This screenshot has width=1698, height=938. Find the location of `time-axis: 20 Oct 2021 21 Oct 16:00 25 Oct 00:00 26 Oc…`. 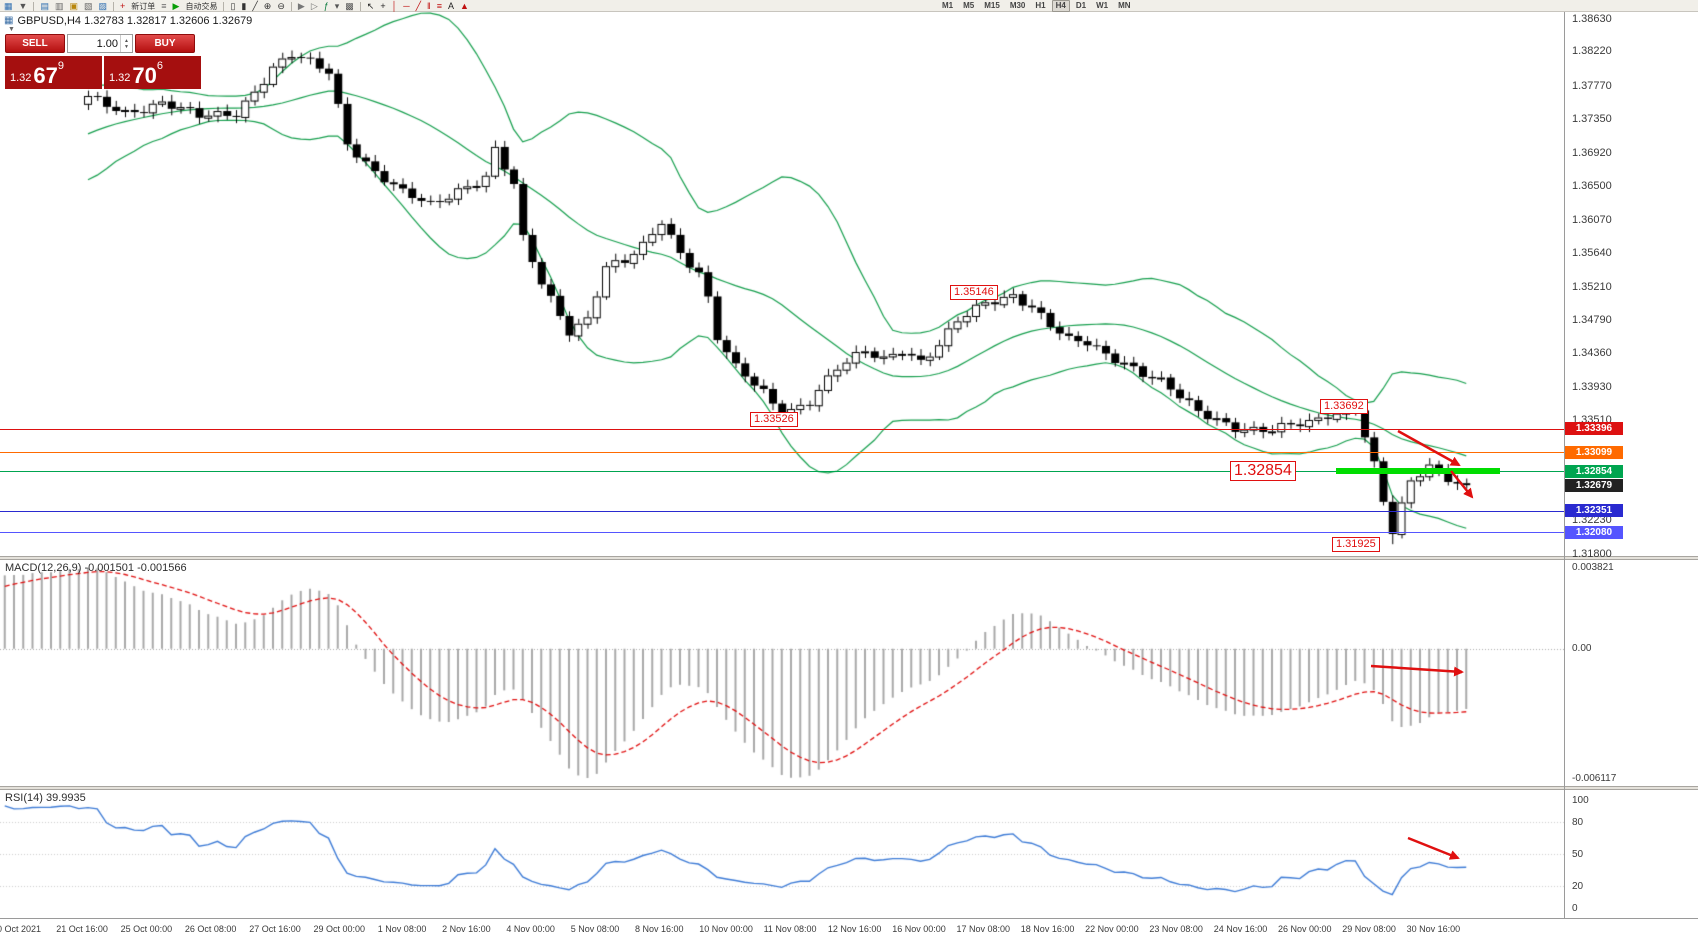

time-axis: 20 Oct 2021 21 Oct 16:00 25 Oct 00:00 26 Oc… is located at coordinates (849, 928).